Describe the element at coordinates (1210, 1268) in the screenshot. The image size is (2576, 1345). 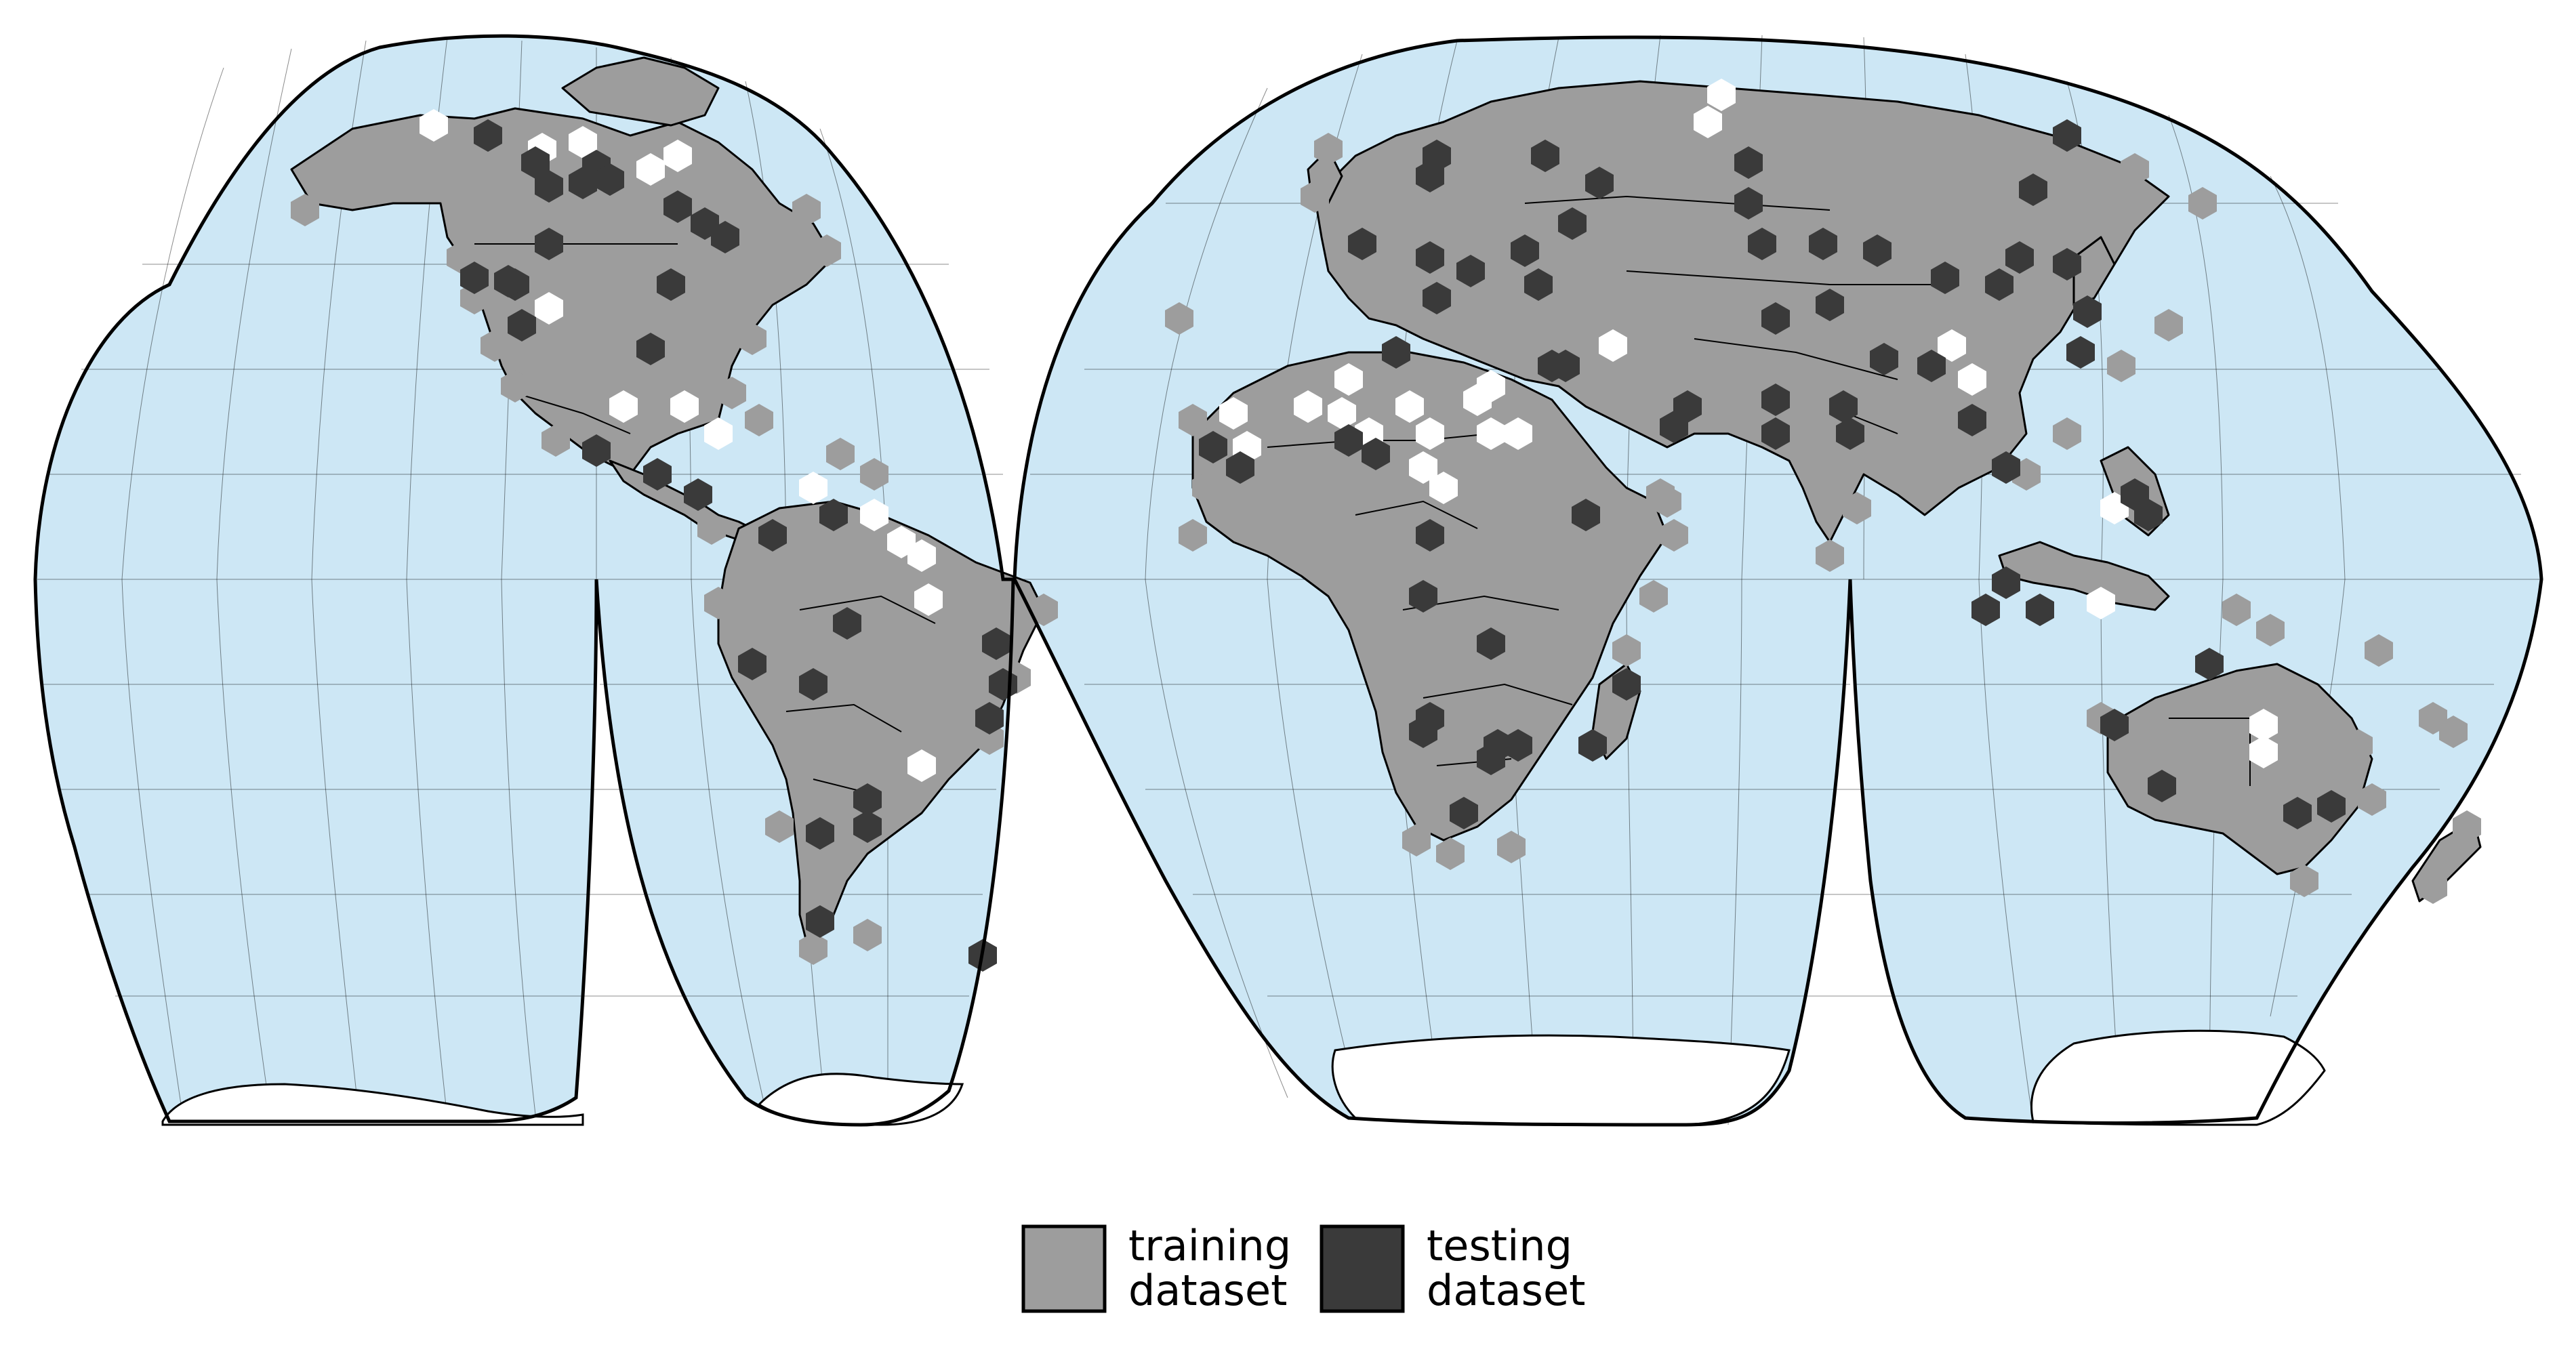
I see `legend-label-training: training dataset` at that location.